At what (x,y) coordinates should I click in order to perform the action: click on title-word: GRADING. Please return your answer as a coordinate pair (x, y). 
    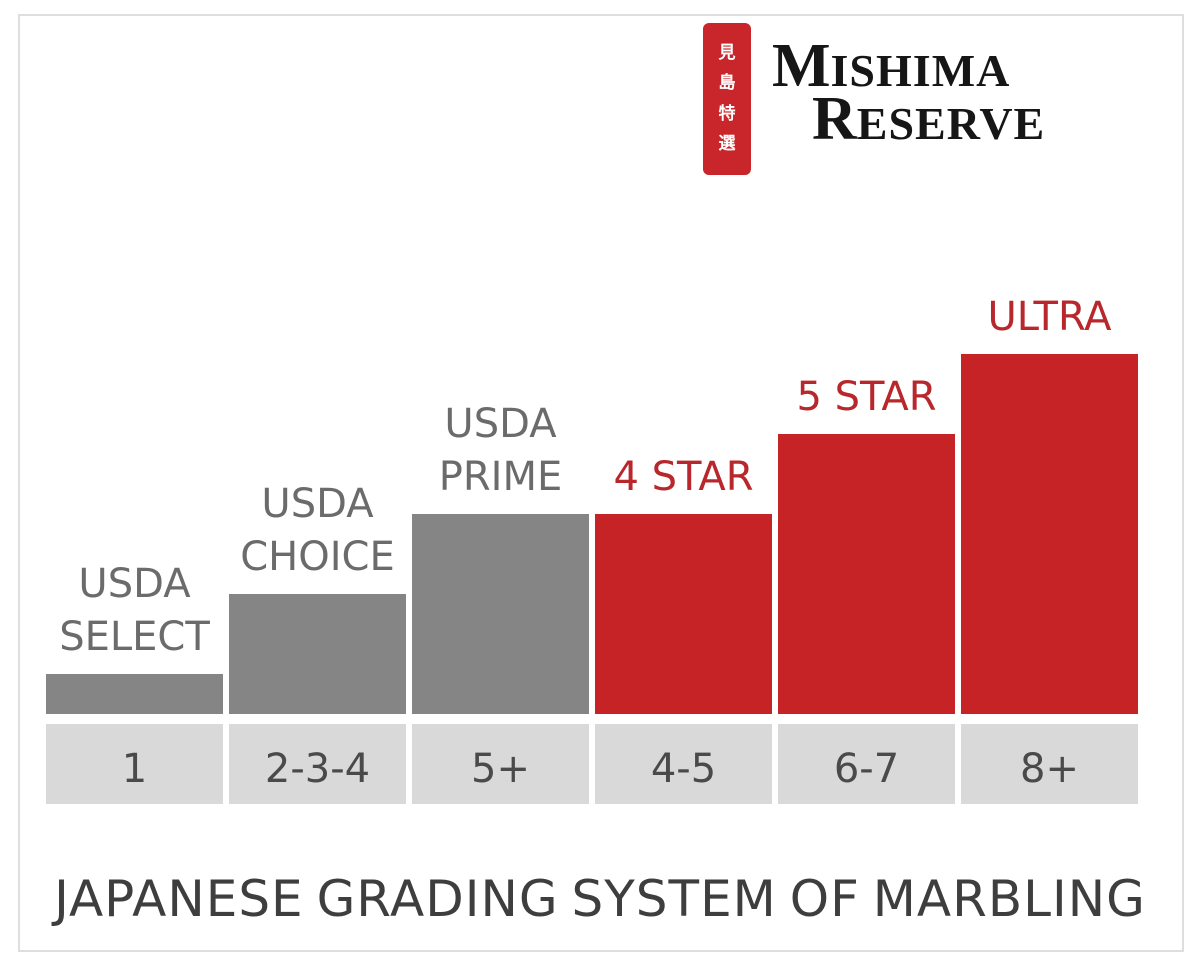
    Looking at the image, I should click on (437, 899).